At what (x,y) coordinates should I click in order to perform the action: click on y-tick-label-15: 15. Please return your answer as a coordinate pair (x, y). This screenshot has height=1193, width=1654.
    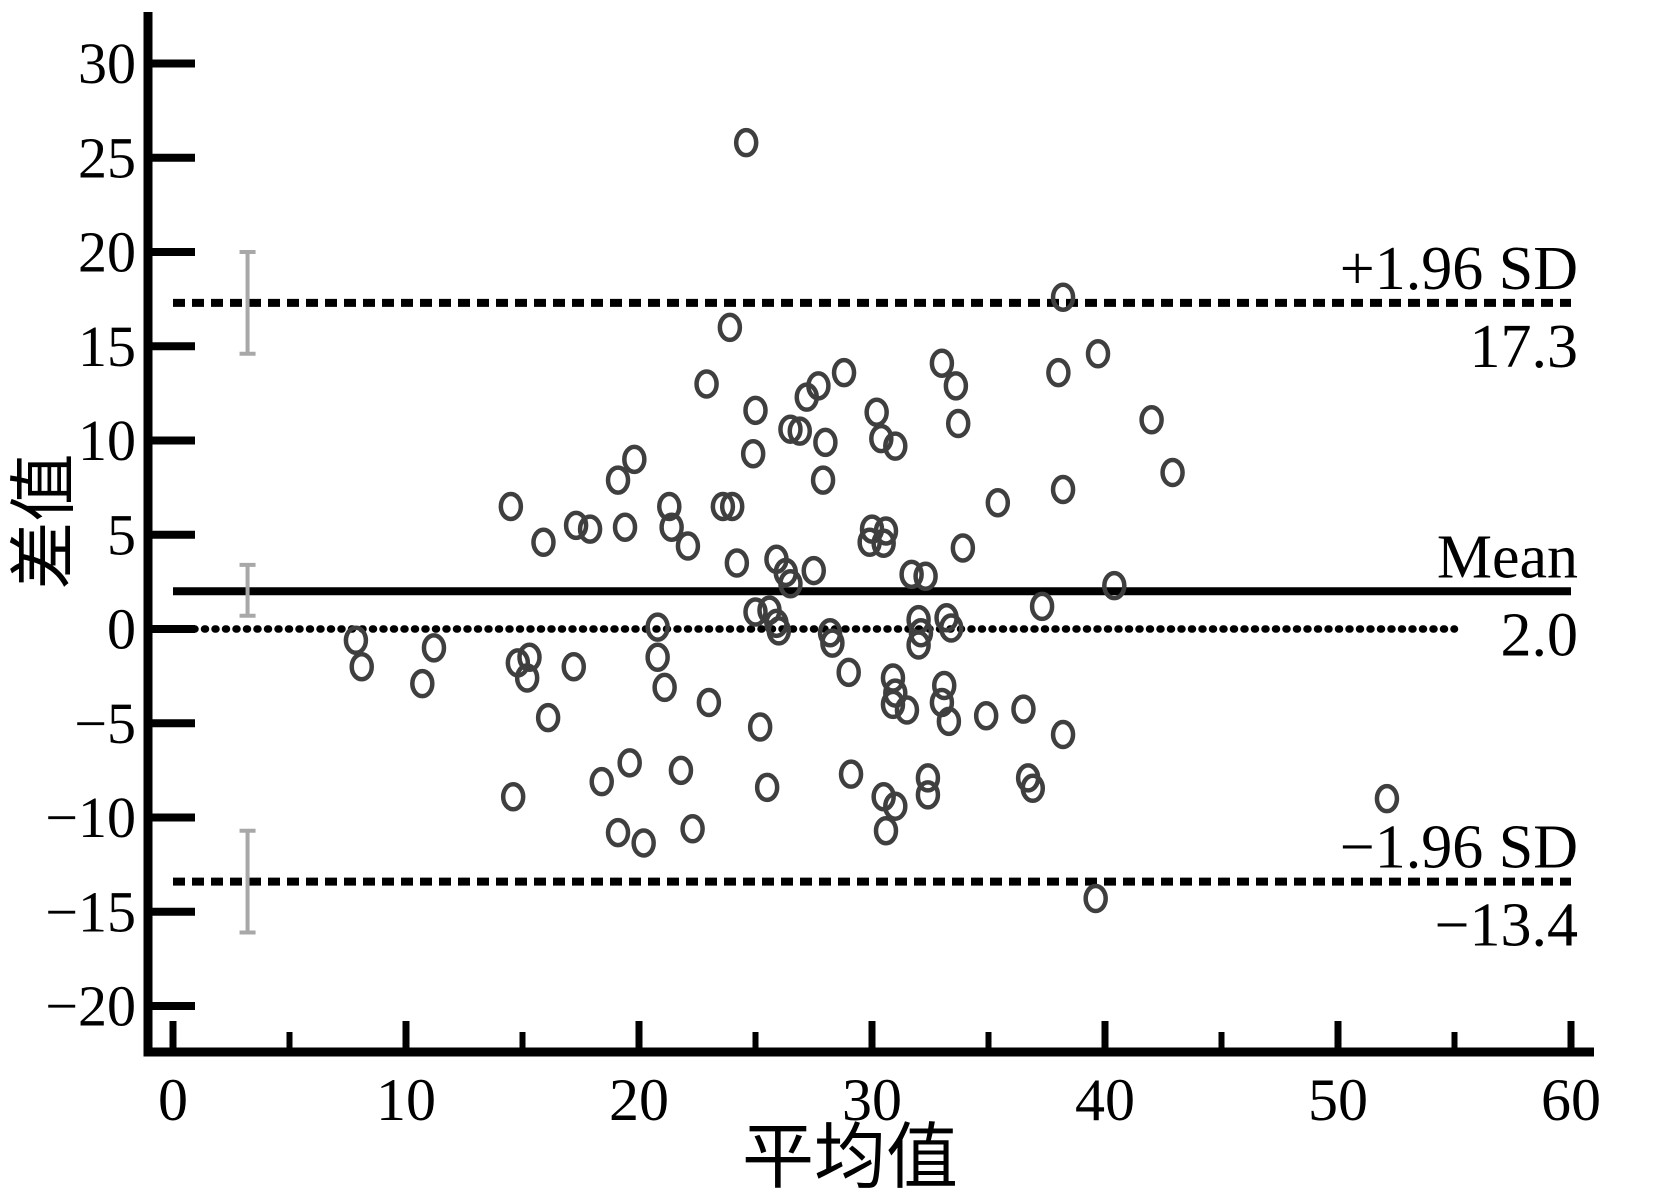
    Looking at the image, I should click on (107, 346).